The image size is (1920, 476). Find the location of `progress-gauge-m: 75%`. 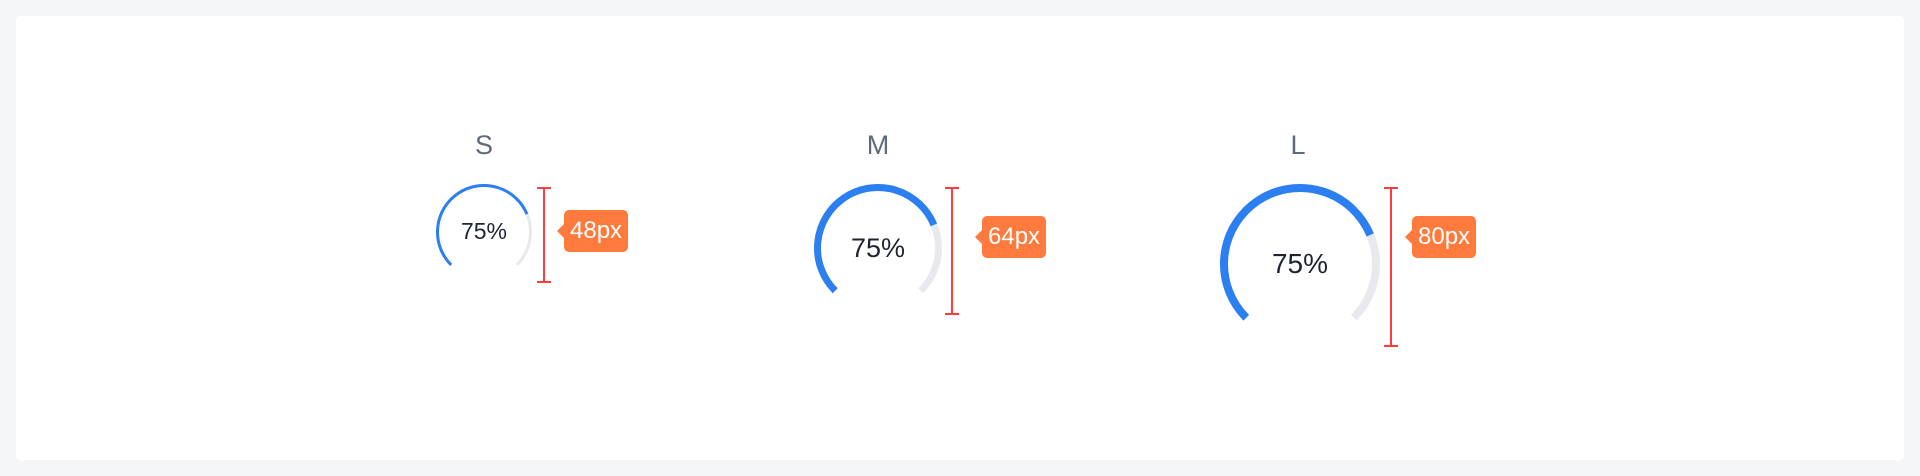

progress-gauge-m: 75% is located at coordinates (878, 247).